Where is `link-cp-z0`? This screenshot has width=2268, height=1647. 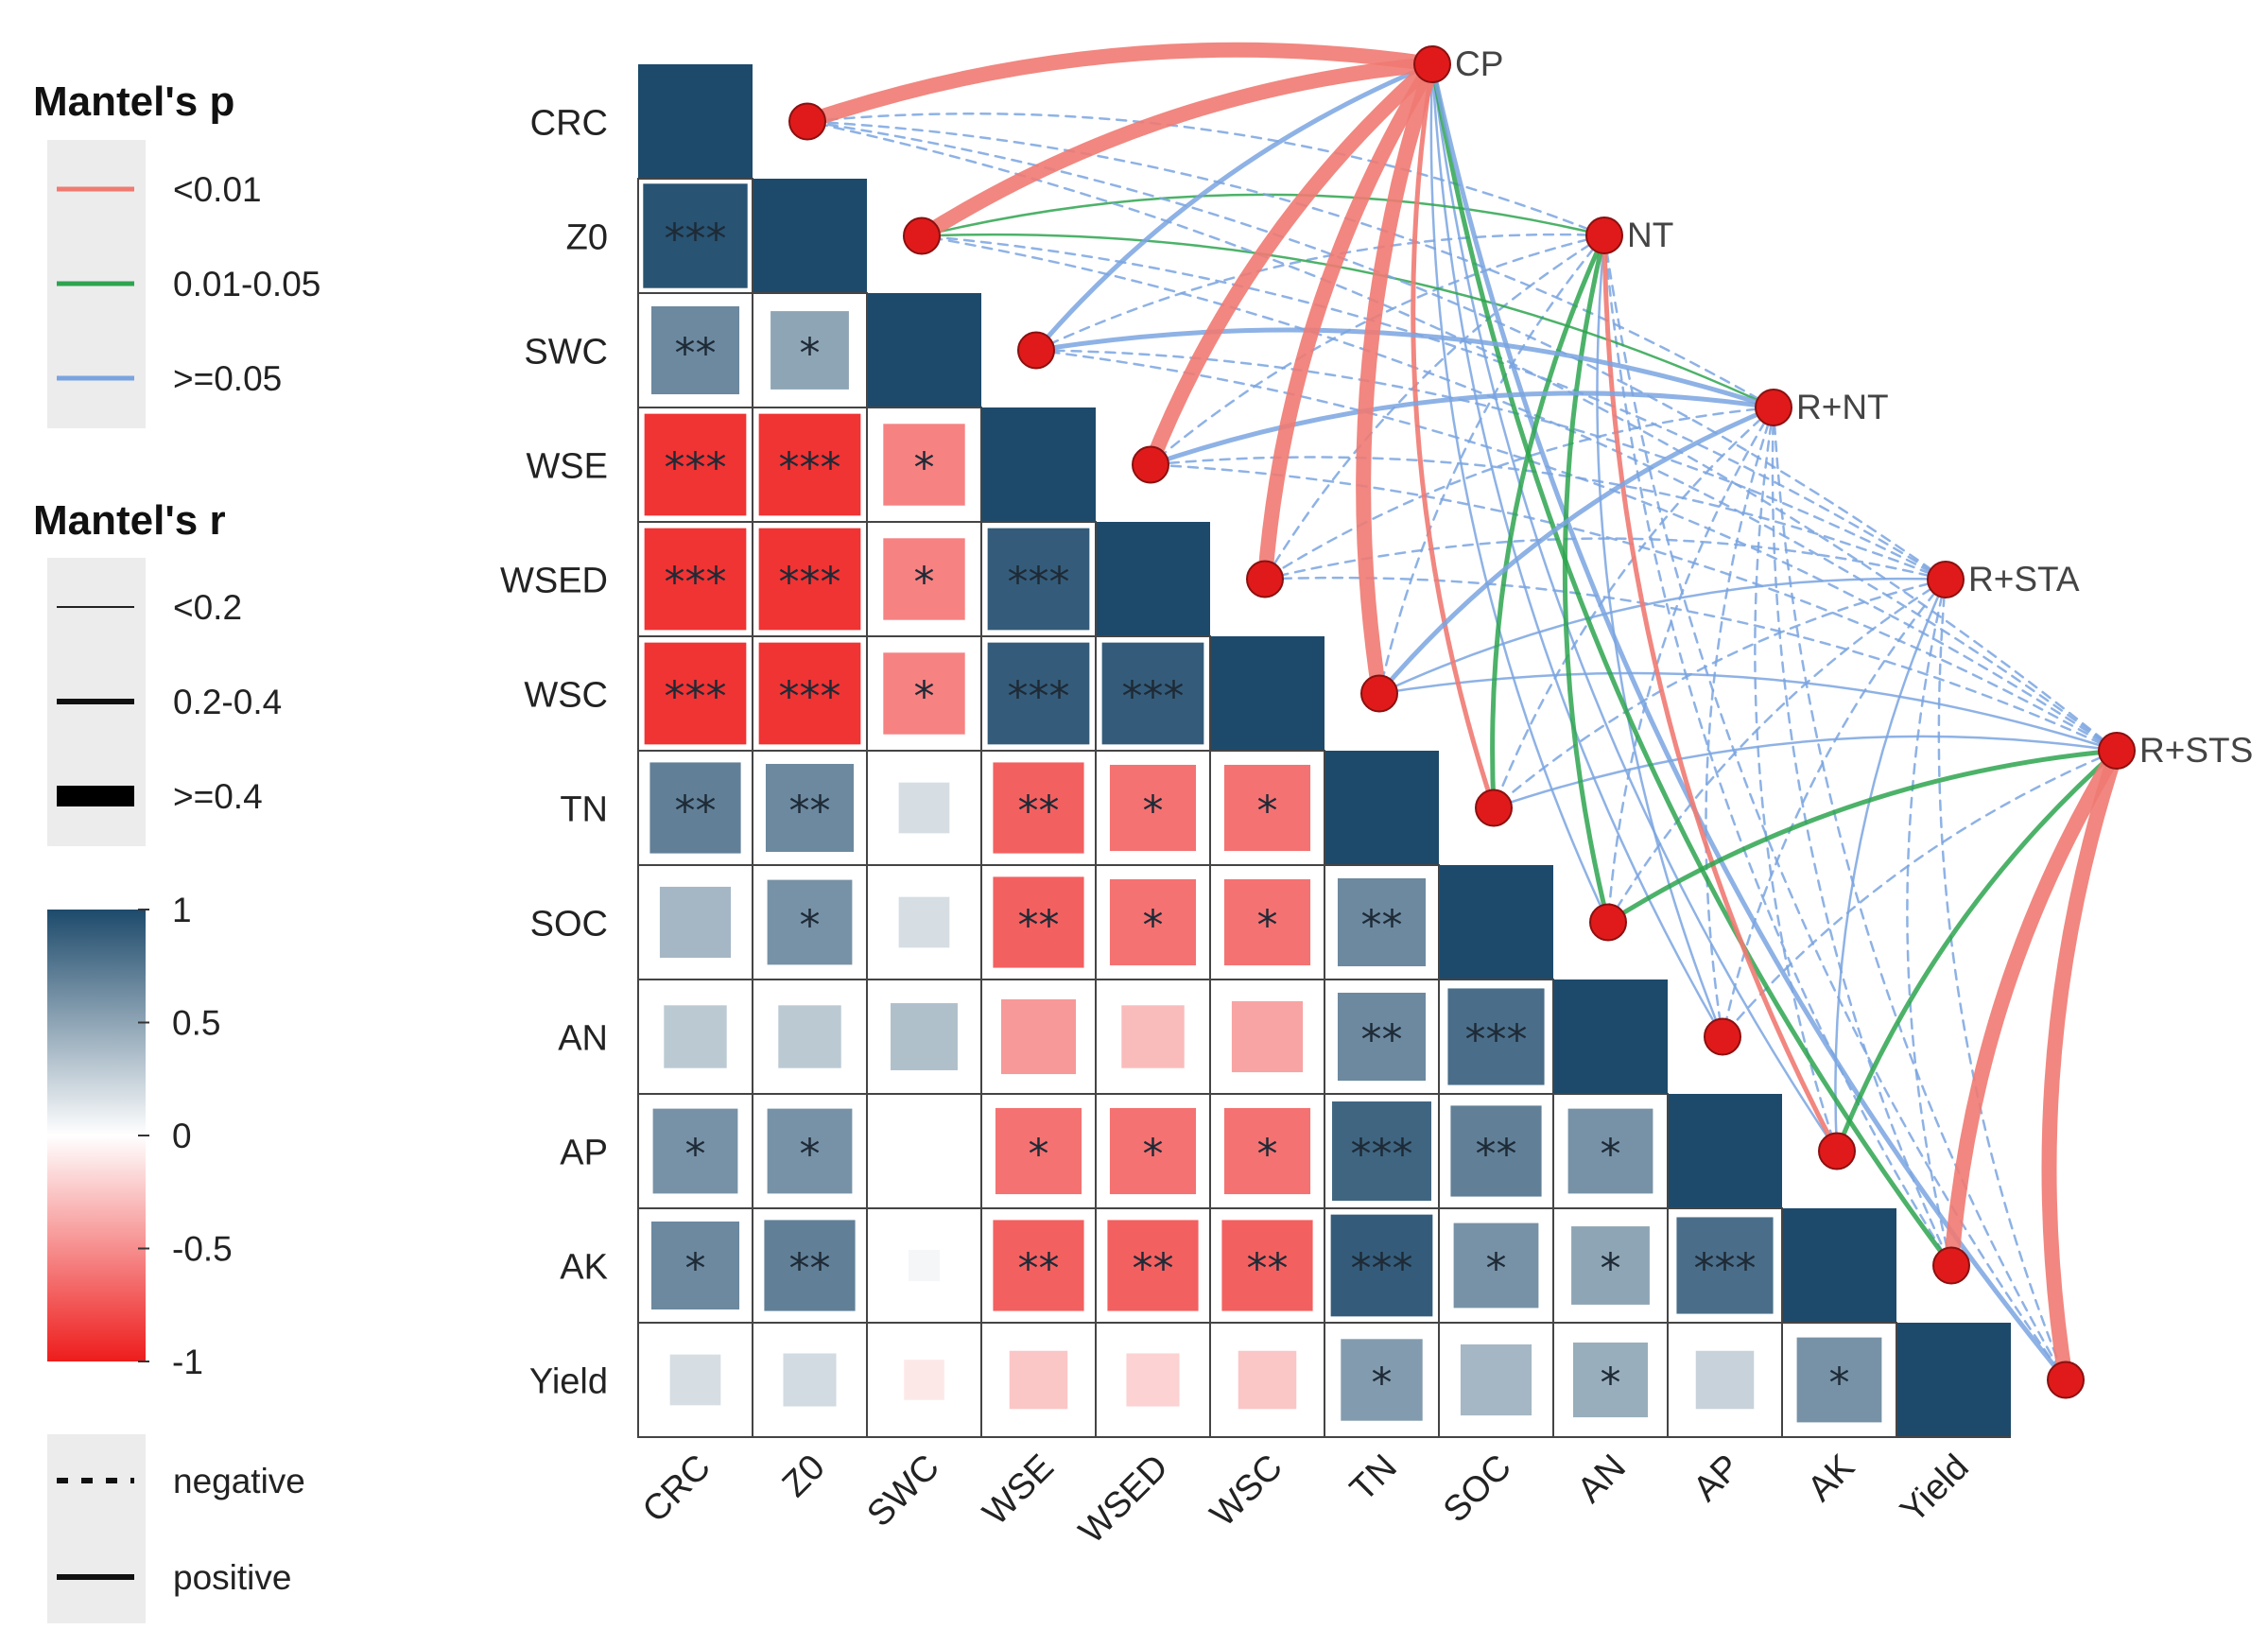 link-cp-z0 is located at coordinates (1177, 151).